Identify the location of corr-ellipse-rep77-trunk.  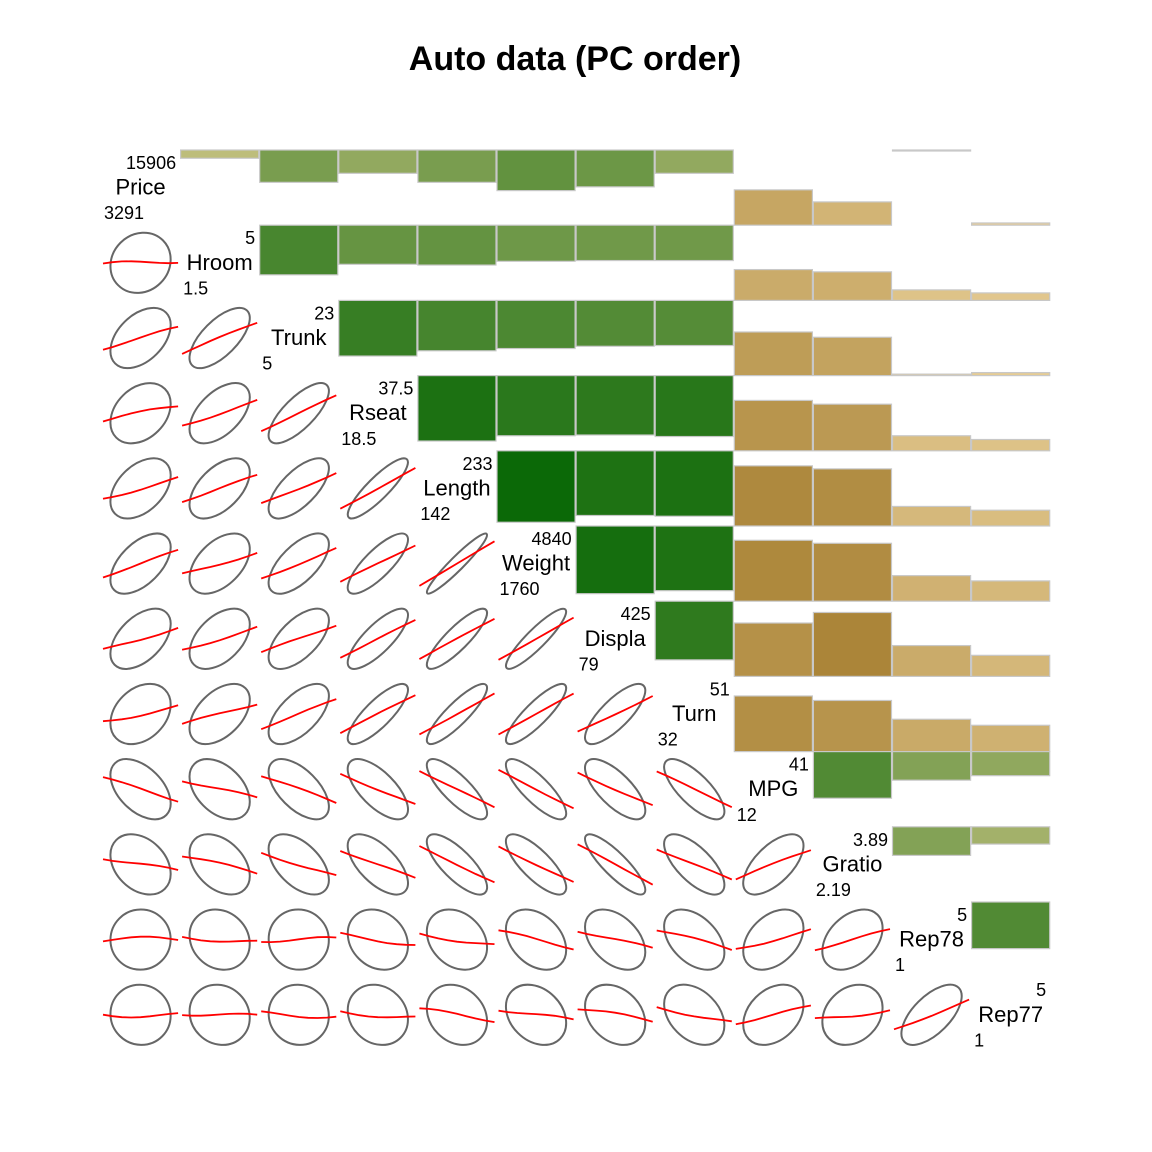
(298, 1014).